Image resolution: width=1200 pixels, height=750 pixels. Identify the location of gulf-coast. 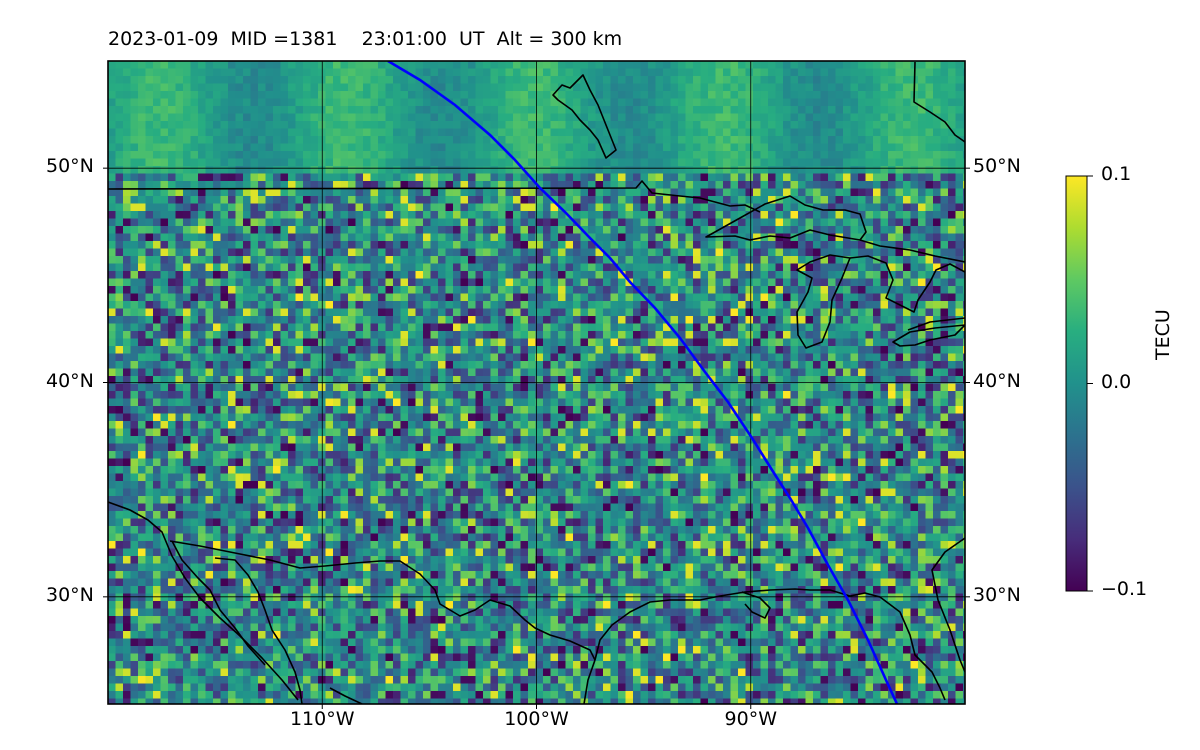
(770, 644).